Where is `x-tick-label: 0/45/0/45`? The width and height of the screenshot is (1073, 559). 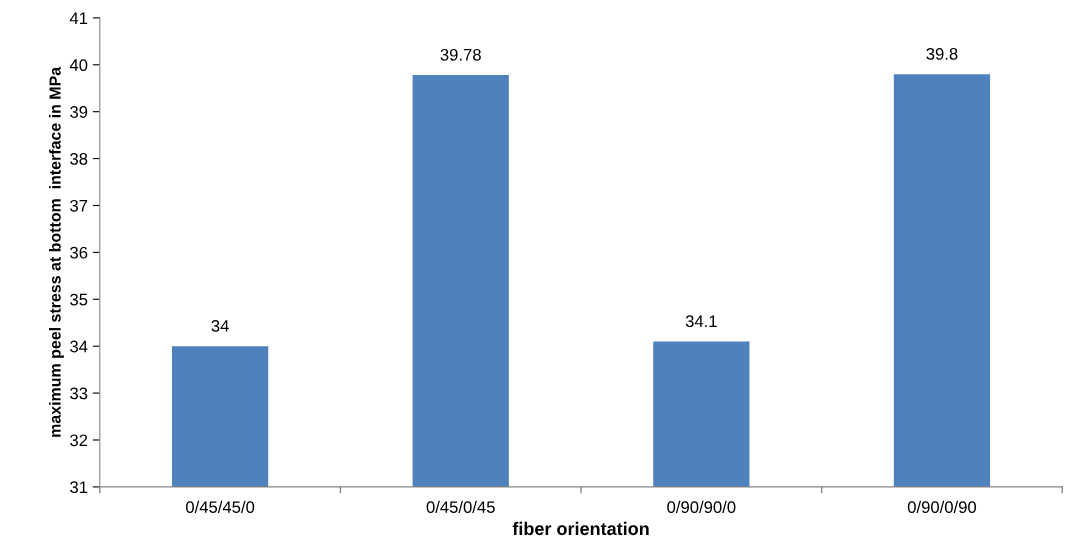
x-tick-label: 0/45/0/45 is located at coordinates (460, 507).